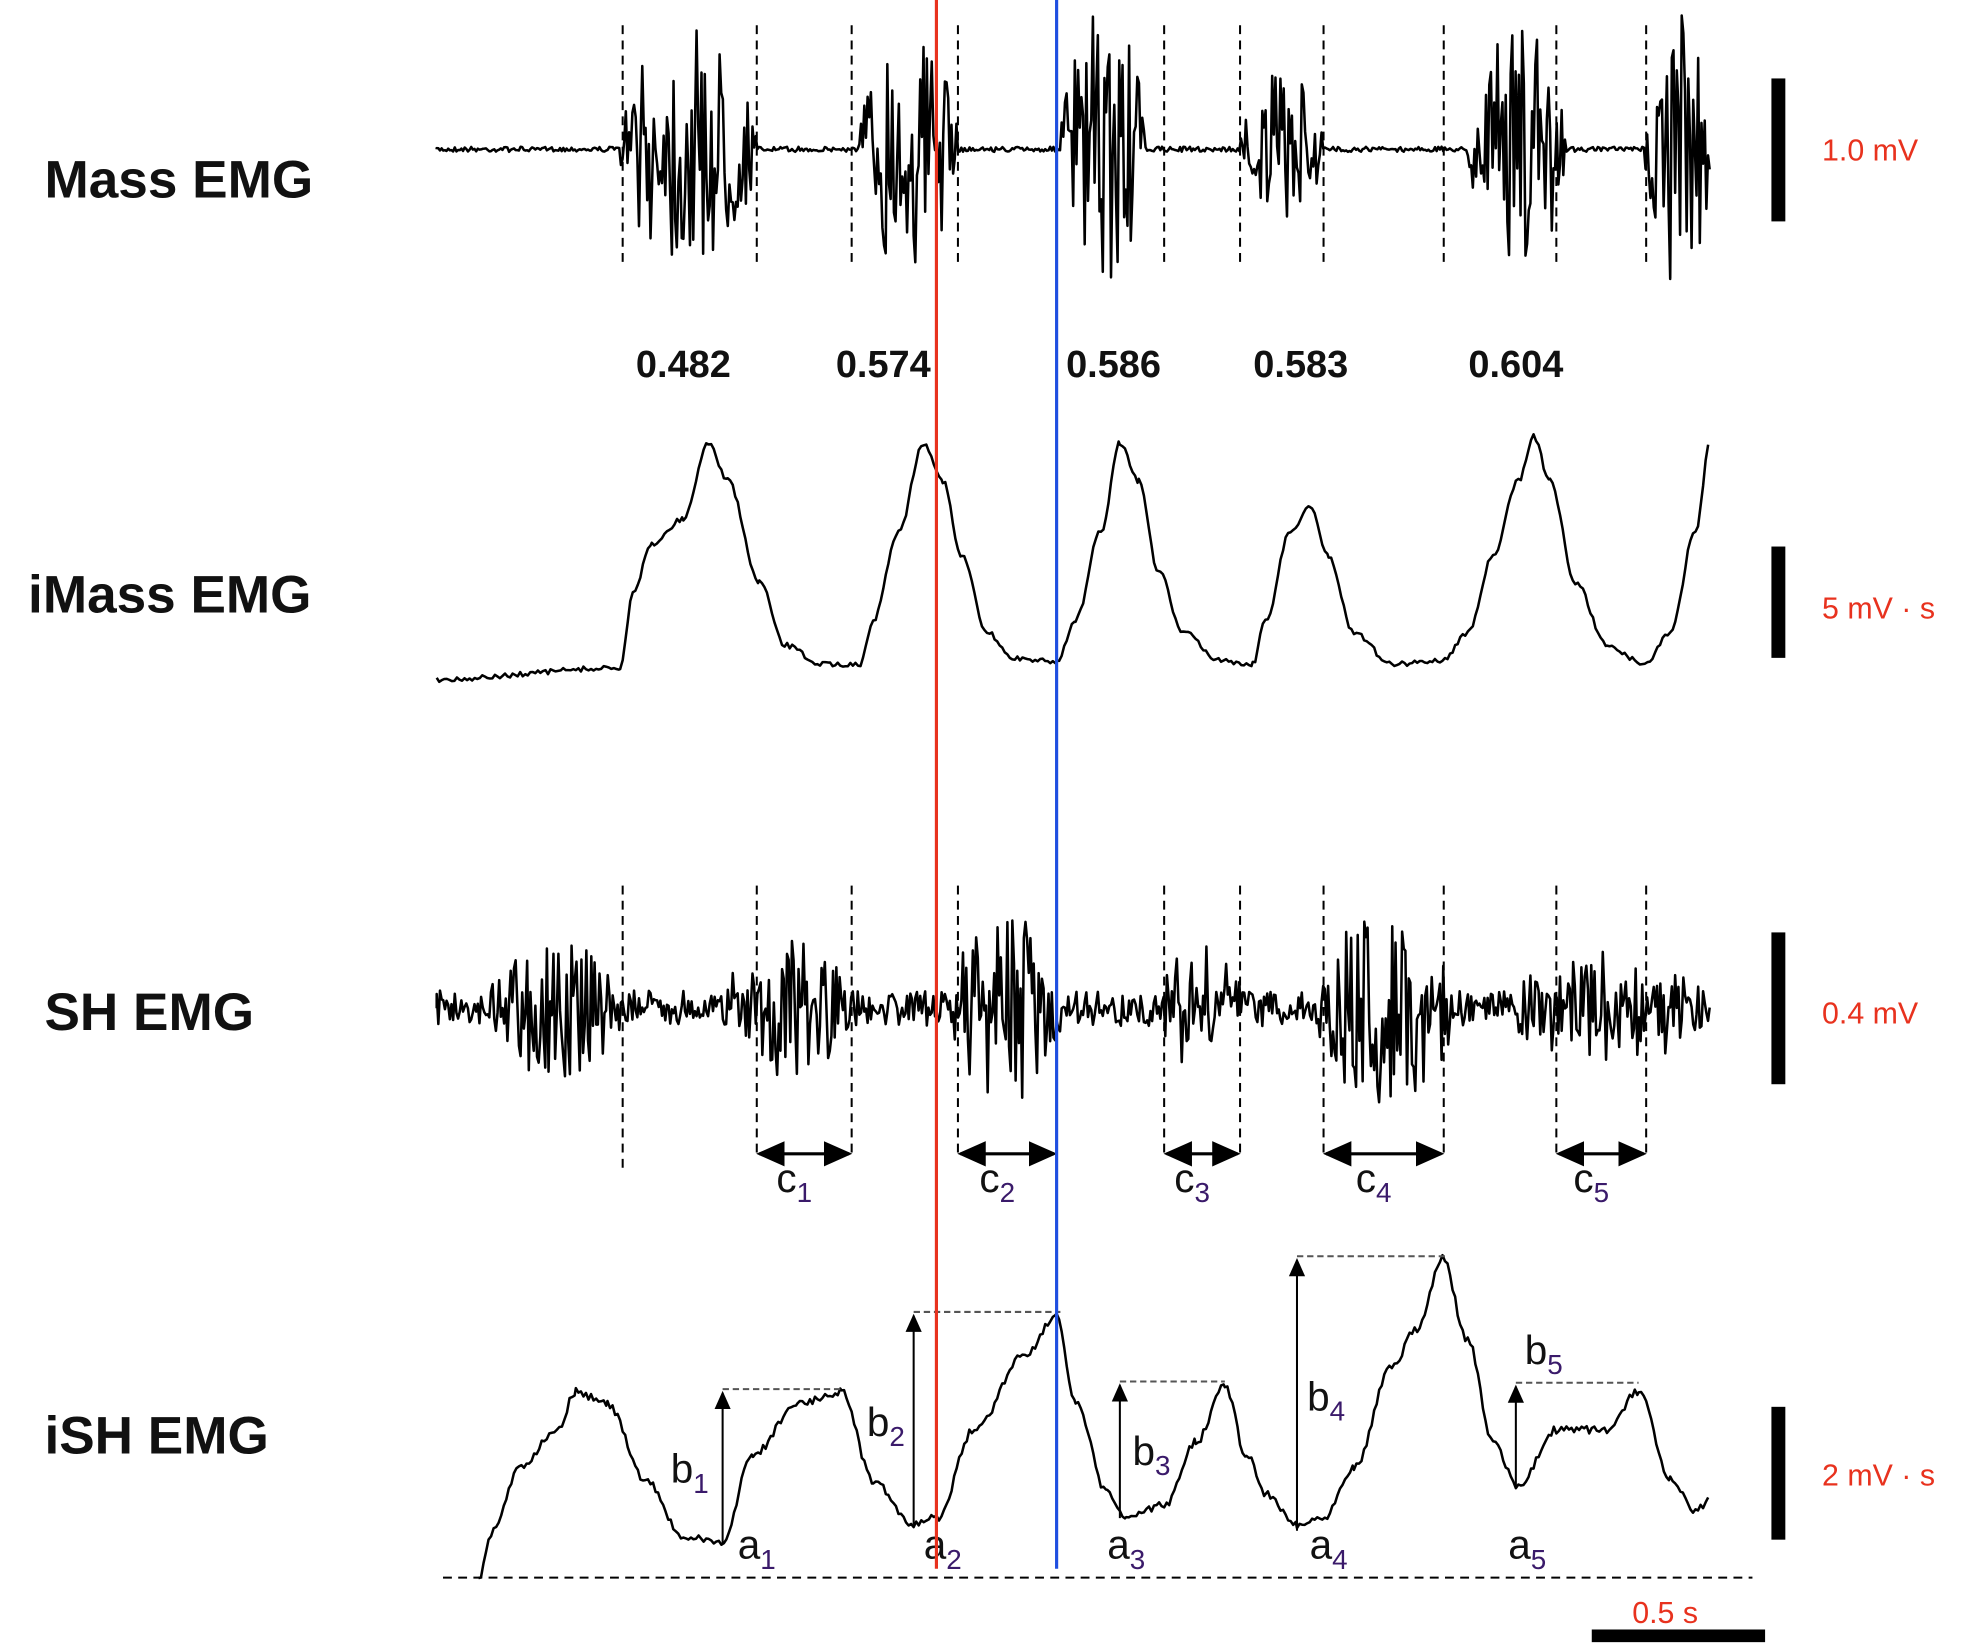  What do you see at coordinates (169, 594) in the screenshot?
I see `trace-label: iMass EMG` at bounding box center [169, 594].